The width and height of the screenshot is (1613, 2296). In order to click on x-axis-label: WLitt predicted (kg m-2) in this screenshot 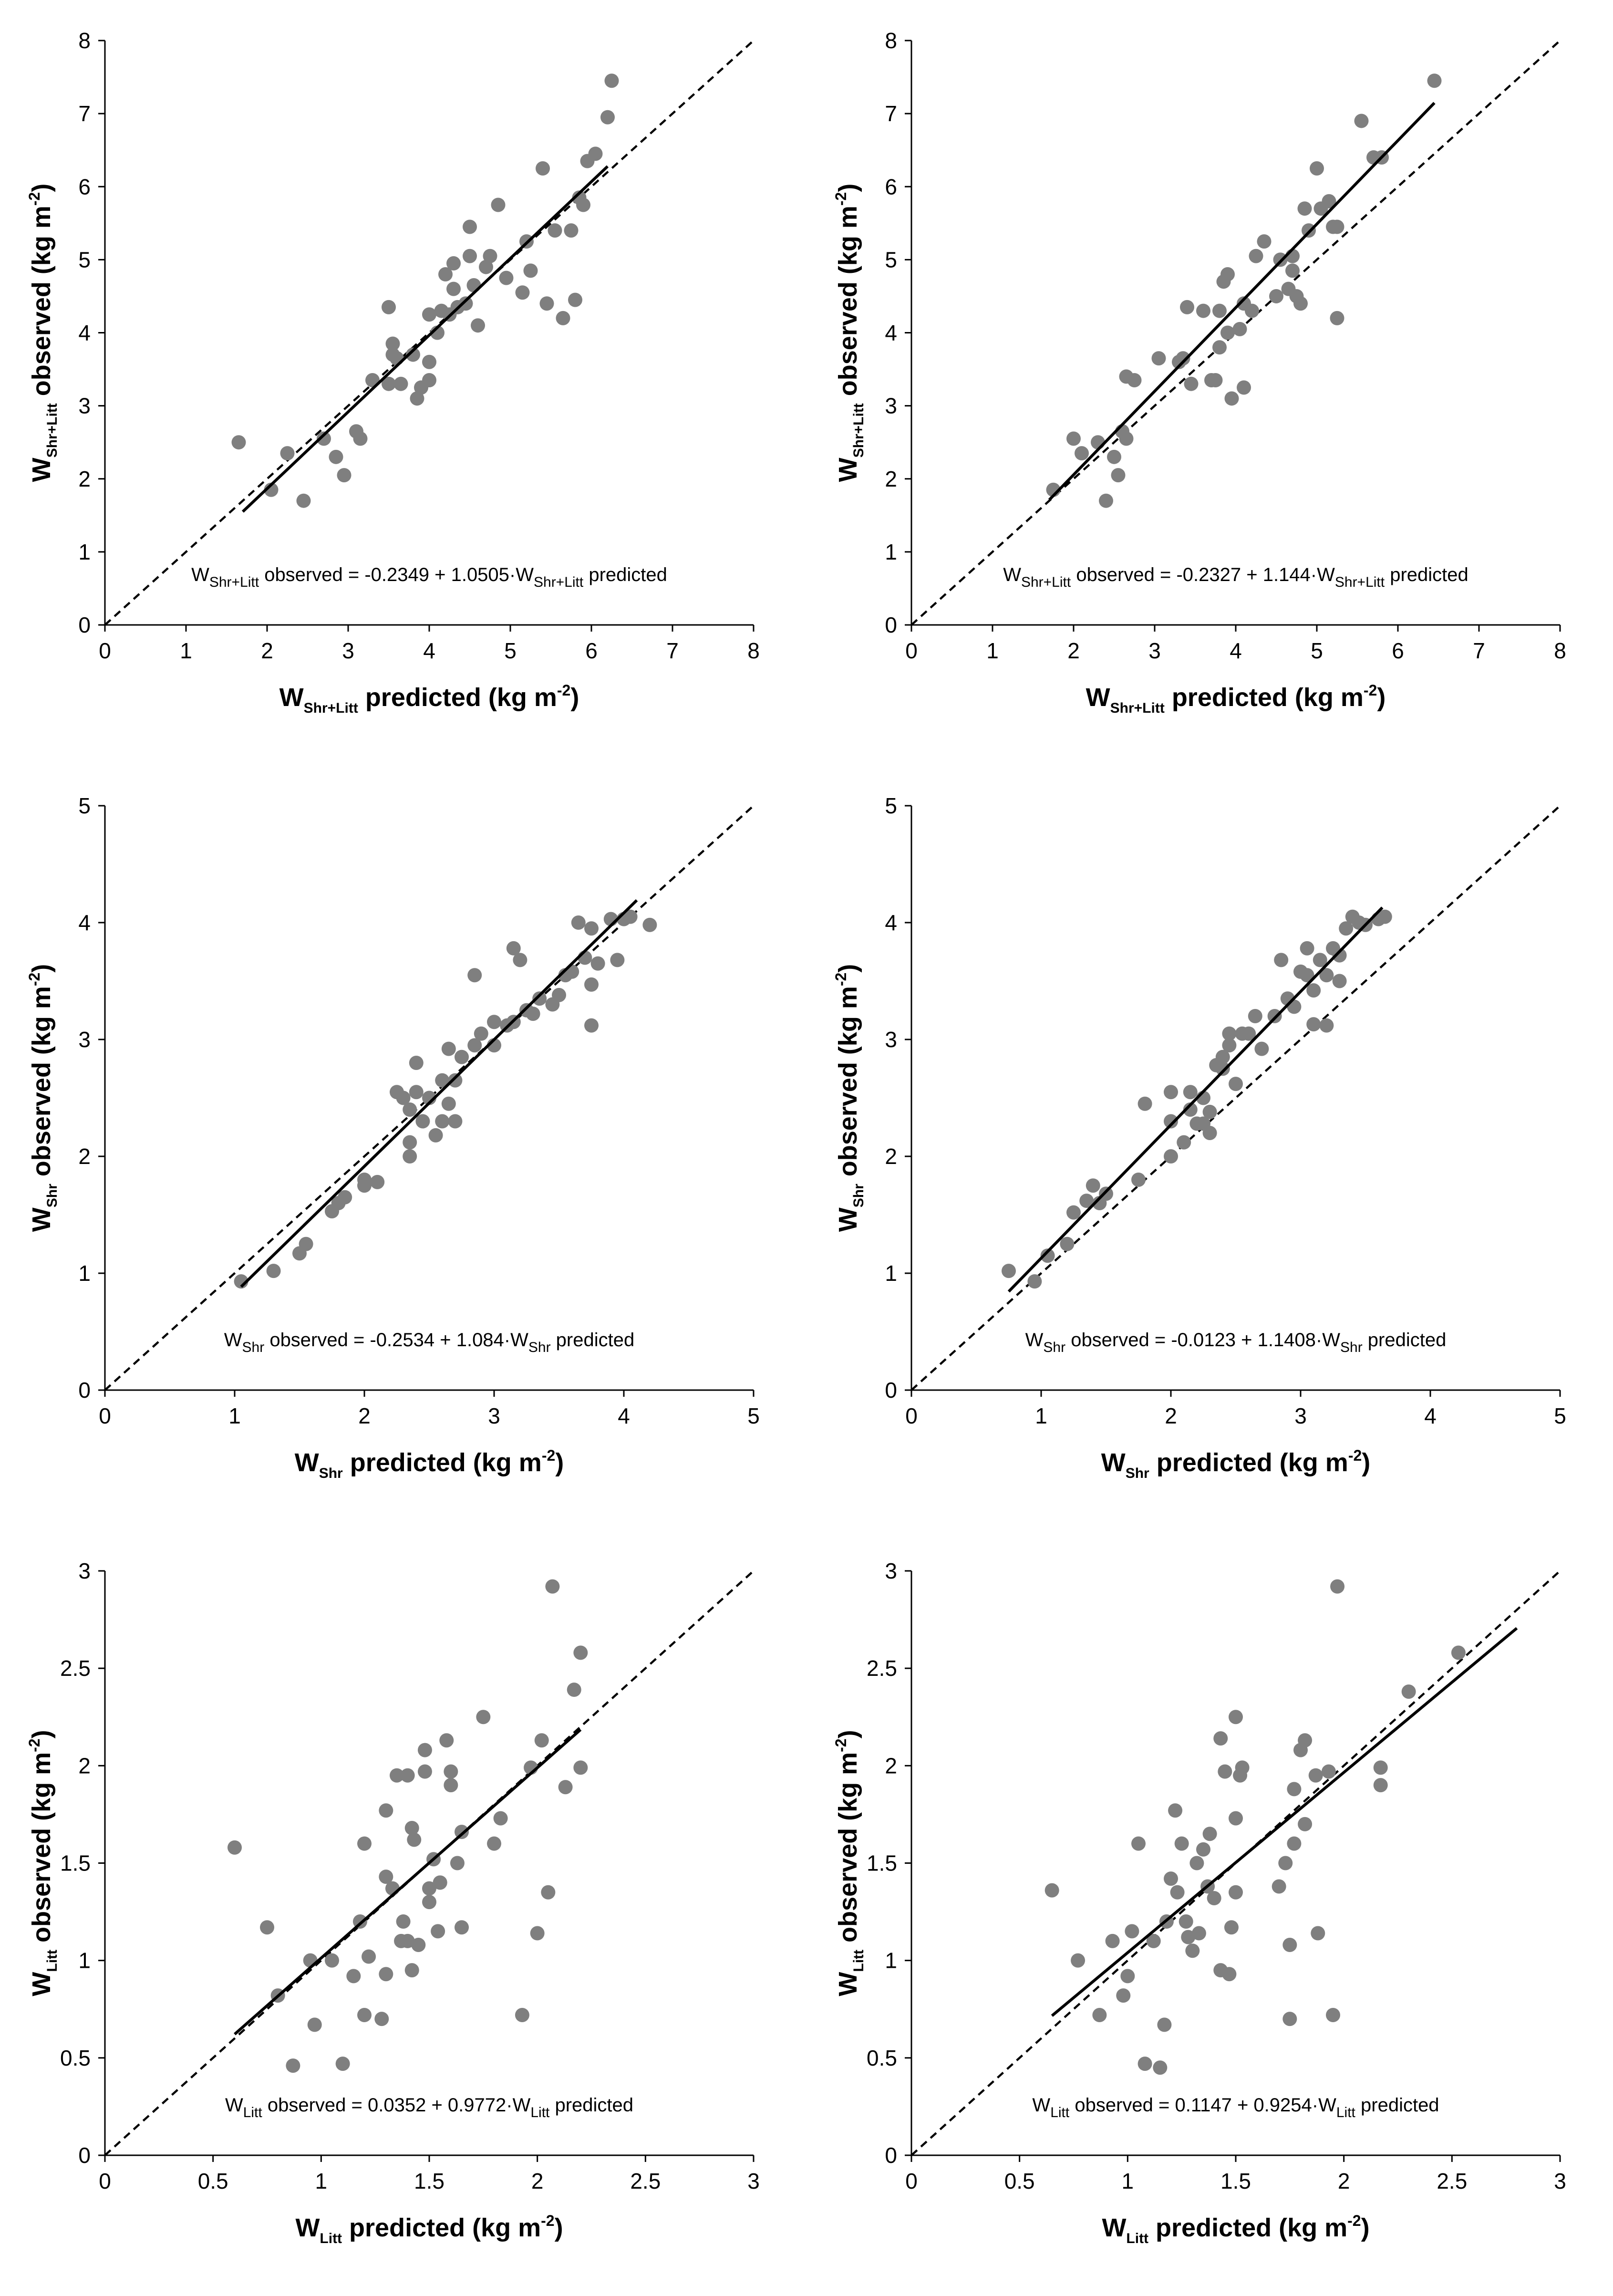, I will do `click(1235, 2229)`.